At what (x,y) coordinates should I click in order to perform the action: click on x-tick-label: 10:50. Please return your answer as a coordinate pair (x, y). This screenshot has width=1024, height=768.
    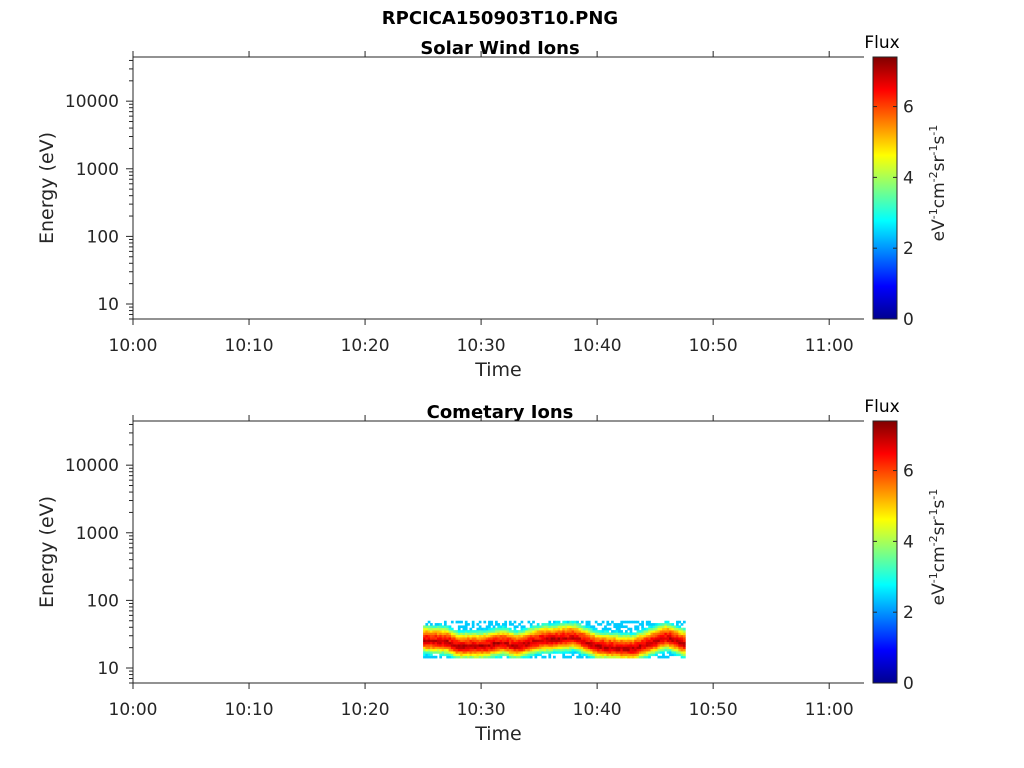
    Looking at the image, I should click on (713, 346).